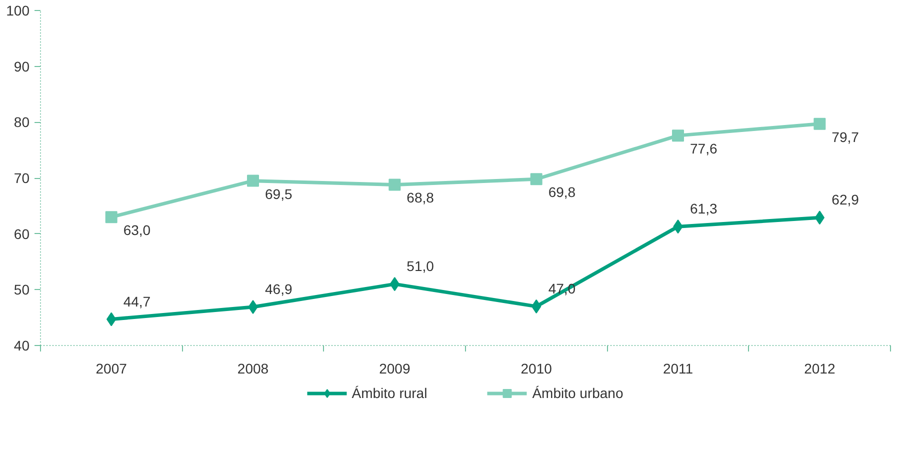  I want to click on legend-label: Ámbito urbano, so click(578, 393).